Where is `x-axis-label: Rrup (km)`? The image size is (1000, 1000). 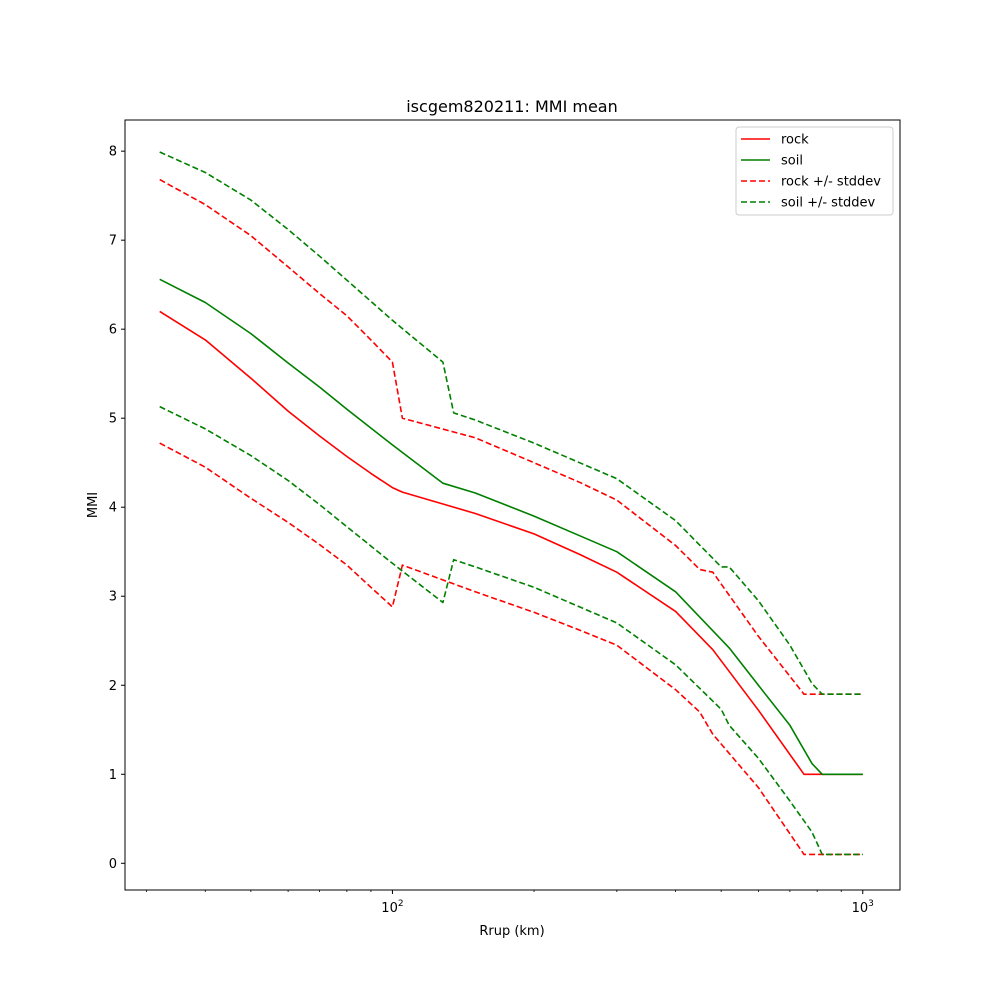
x-axis-label: Rrup (km) is located at coordinates (511, 931).